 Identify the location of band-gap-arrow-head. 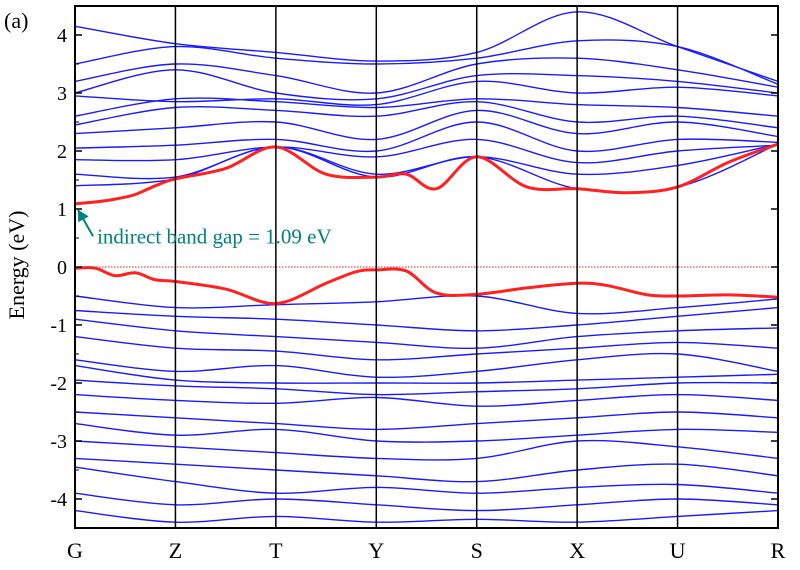
(83, 216).